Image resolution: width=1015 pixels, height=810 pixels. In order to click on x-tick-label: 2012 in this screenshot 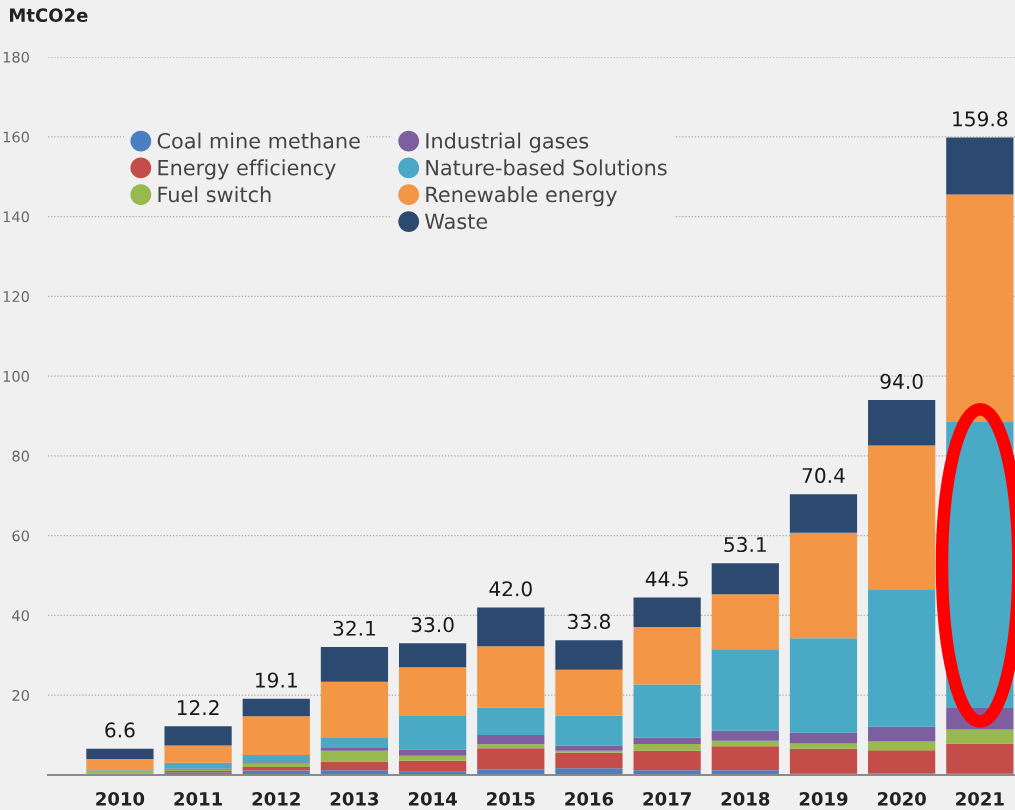, I will do `click(276, 798)`.